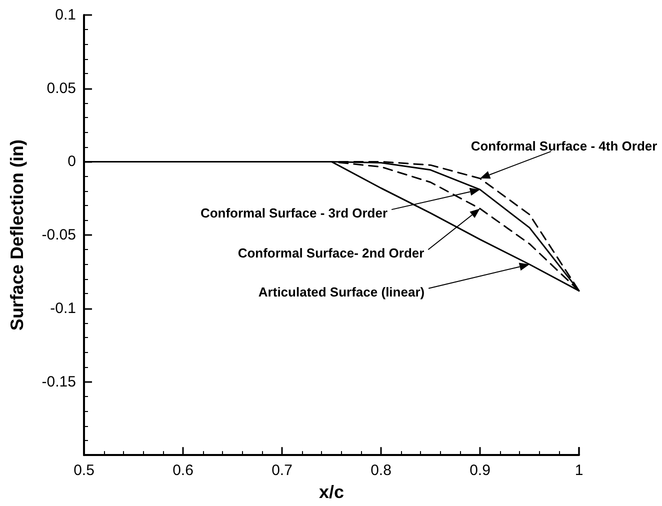  What do you see at coordinates (381, 471) in the screenshot?
I see `x-tick-label: 0.8` at bounding box center [381, 471].